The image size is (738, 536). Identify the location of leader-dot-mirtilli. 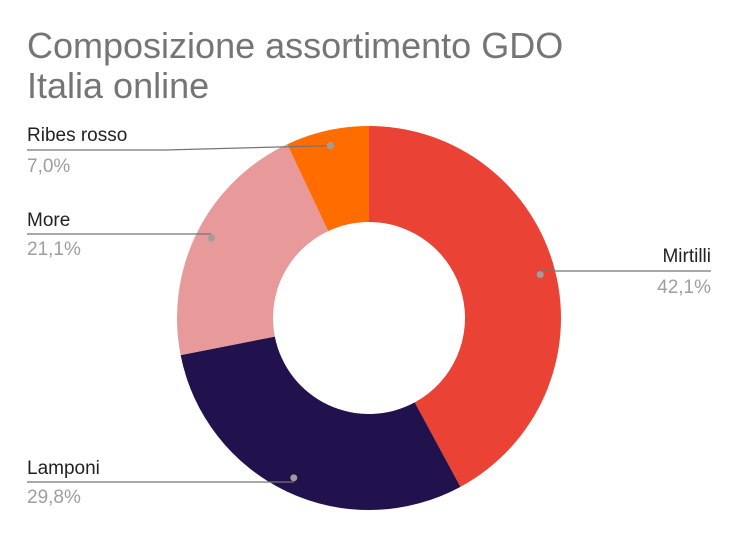
(540, 275).